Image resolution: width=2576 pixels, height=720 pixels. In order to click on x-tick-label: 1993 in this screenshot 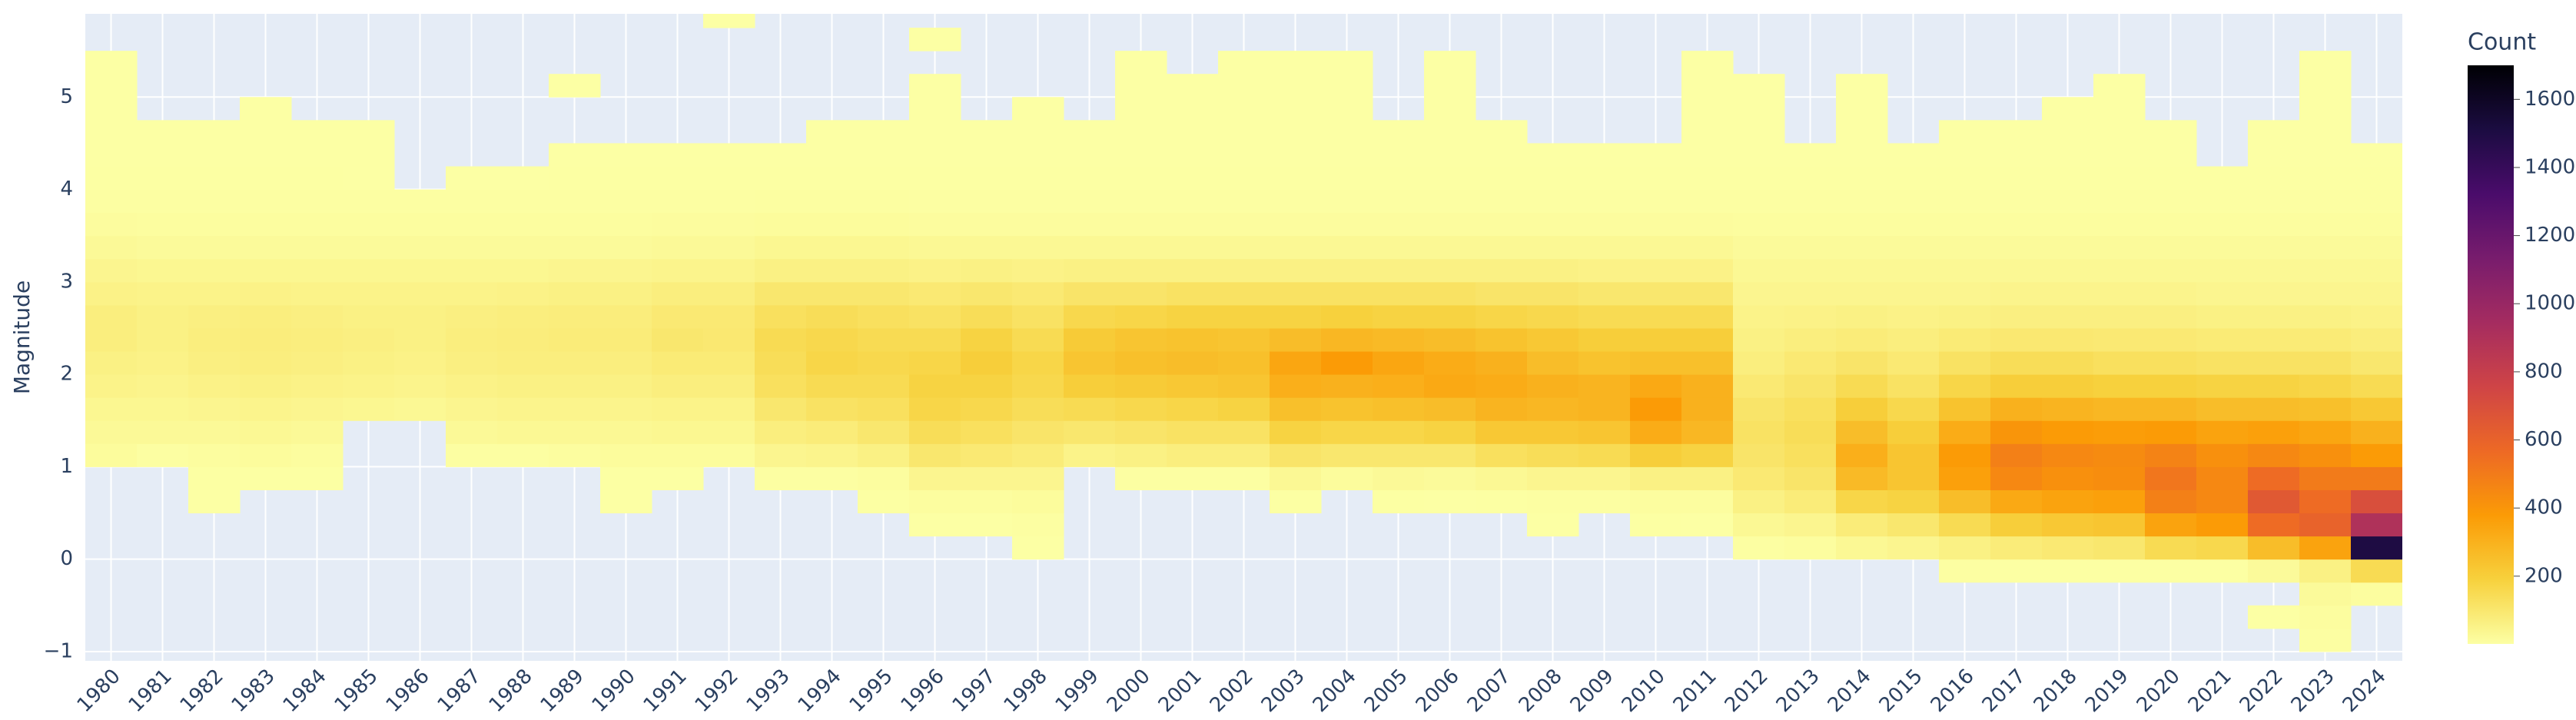, I will do `click(768, 691)`.